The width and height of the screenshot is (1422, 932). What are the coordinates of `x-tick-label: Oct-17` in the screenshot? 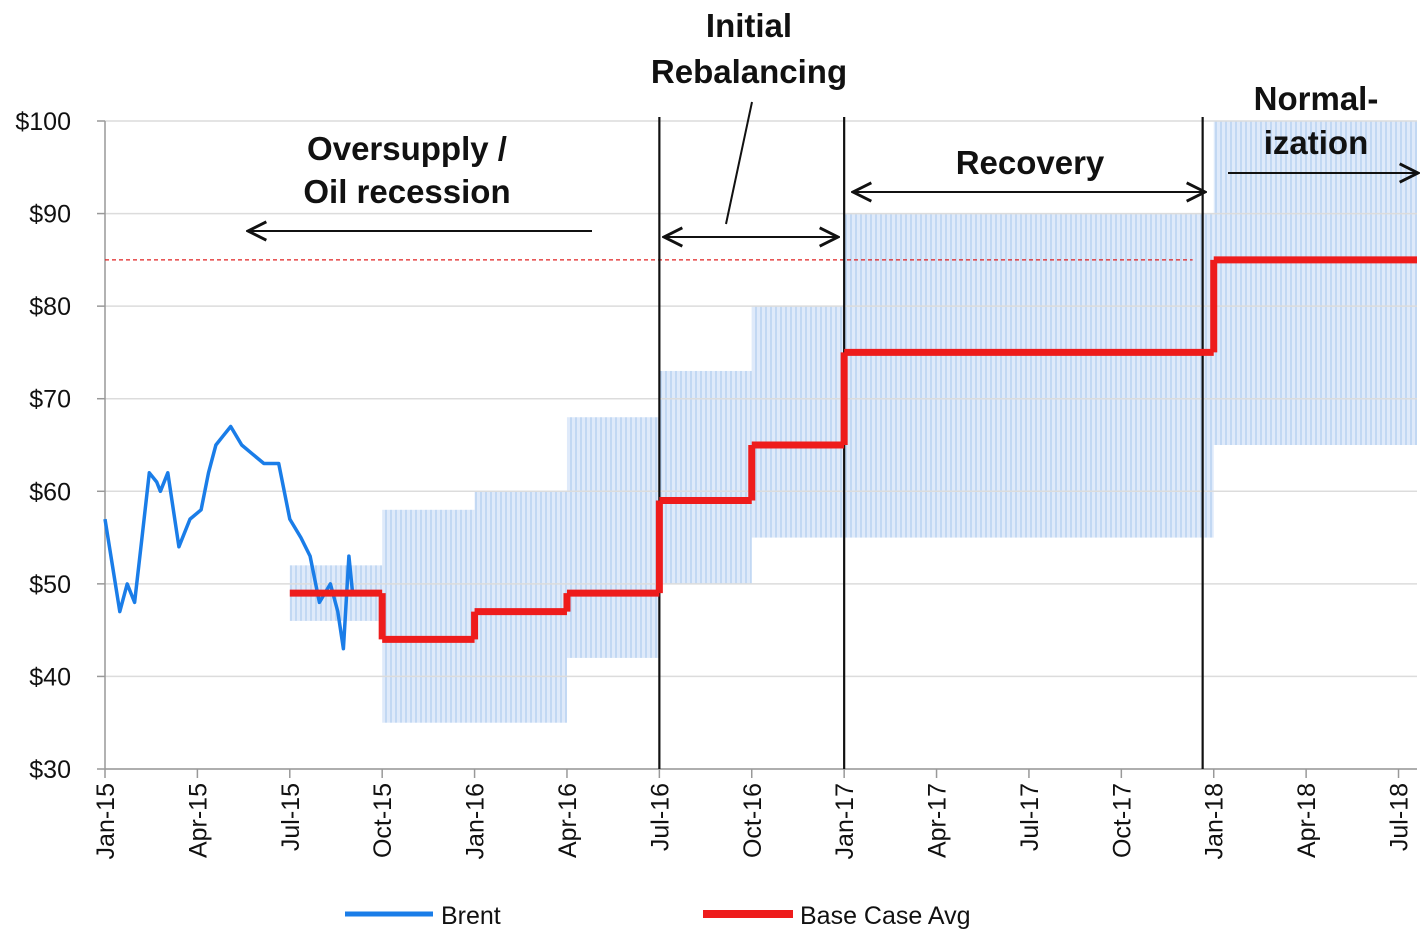 It's located at (1122, 820).